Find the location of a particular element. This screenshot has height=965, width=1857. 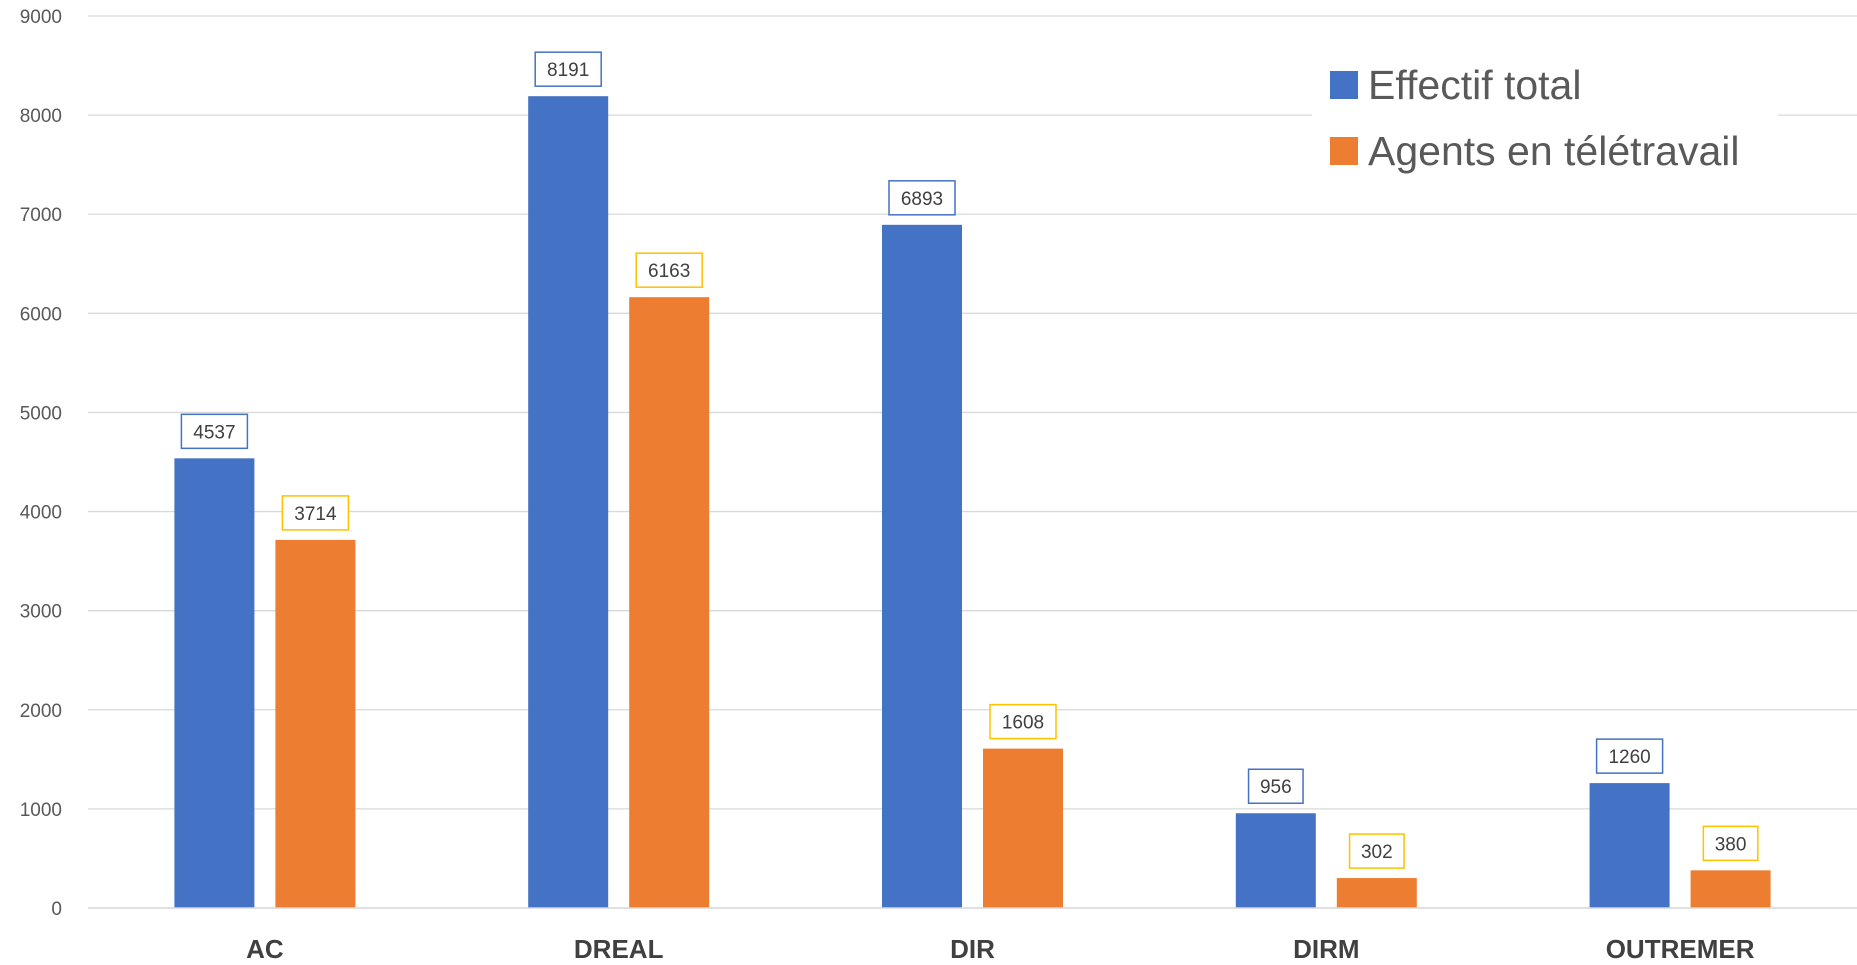

legend-label: Effectif total is located at coordinates (1474, 85).